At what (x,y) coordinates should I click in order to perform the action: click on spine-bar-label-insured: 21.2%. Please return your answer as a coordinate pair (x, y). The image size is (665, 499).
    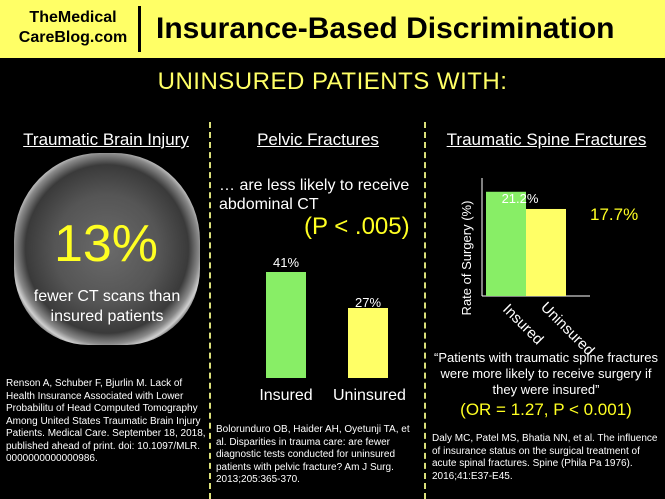
    Looking at the image, I should click on (520, 198).